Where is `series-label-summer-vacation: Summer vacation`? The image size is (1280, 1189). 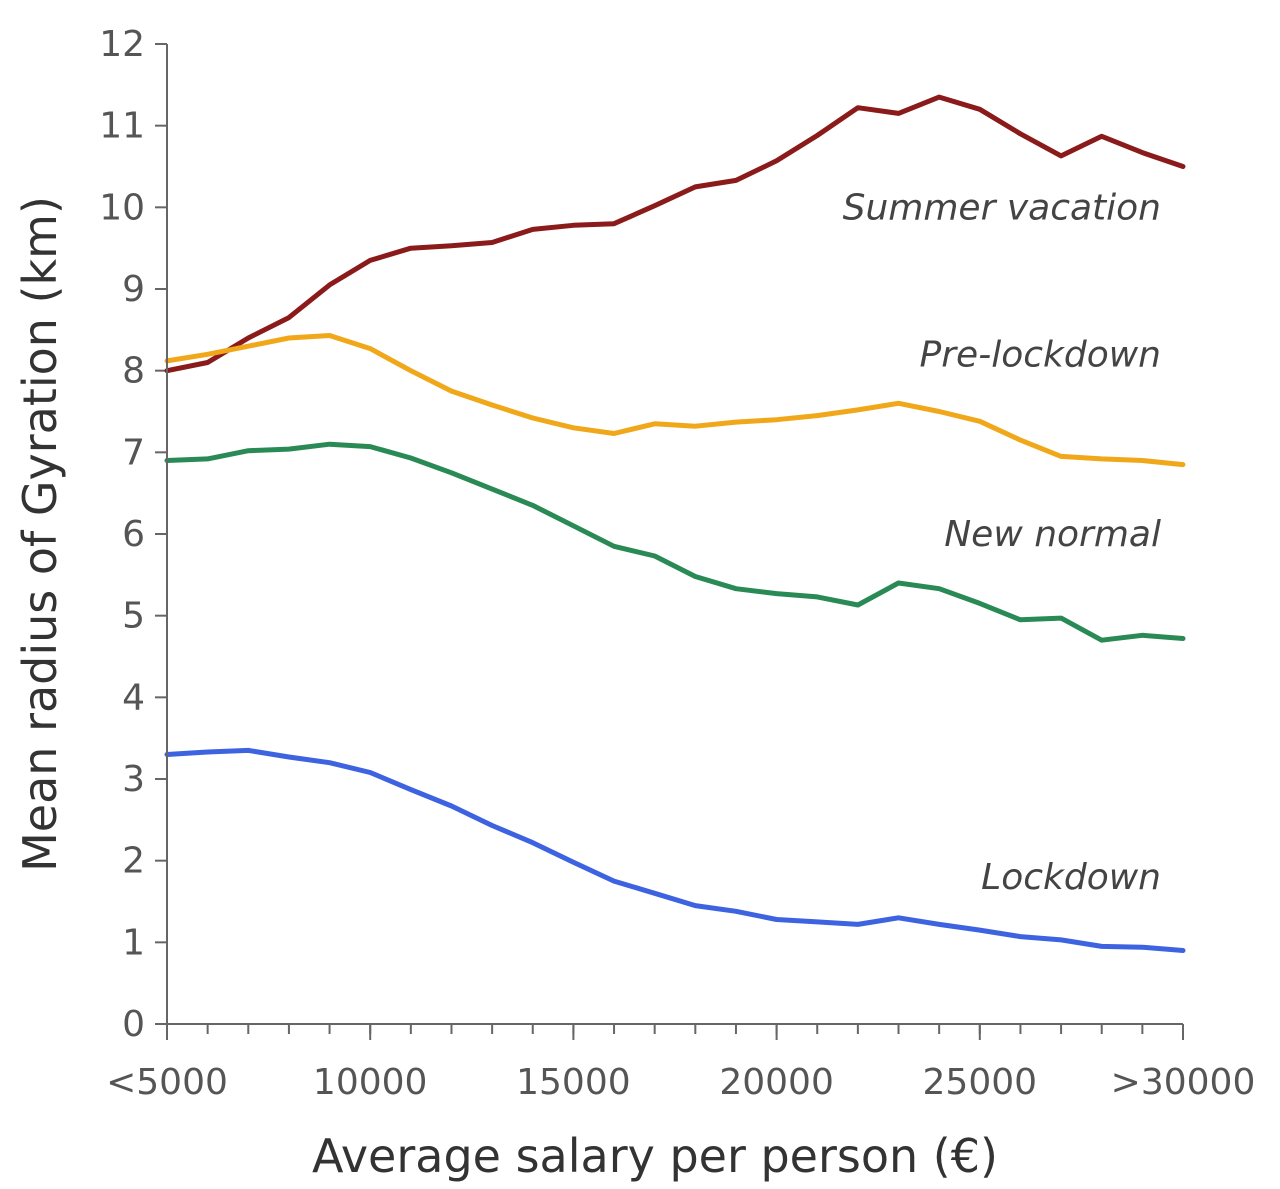
series-label-summer-vacation: Summer vacation is located at coordinates (1002, 207).